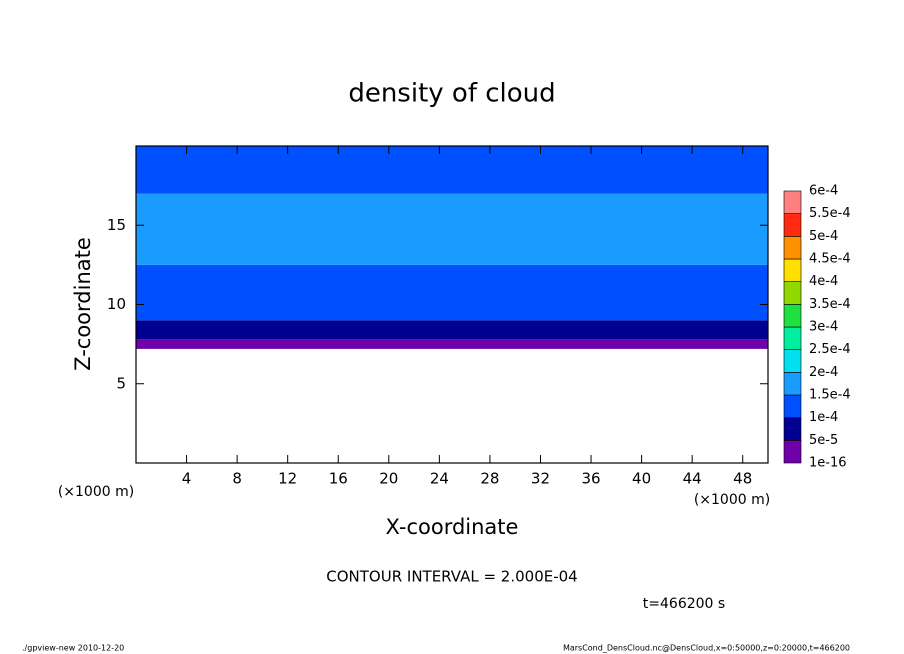  What do you see at coordinates (823, 281) in the screenshot?
I see `colorbar-label: 4e-4` at bounding box center [823, 281].